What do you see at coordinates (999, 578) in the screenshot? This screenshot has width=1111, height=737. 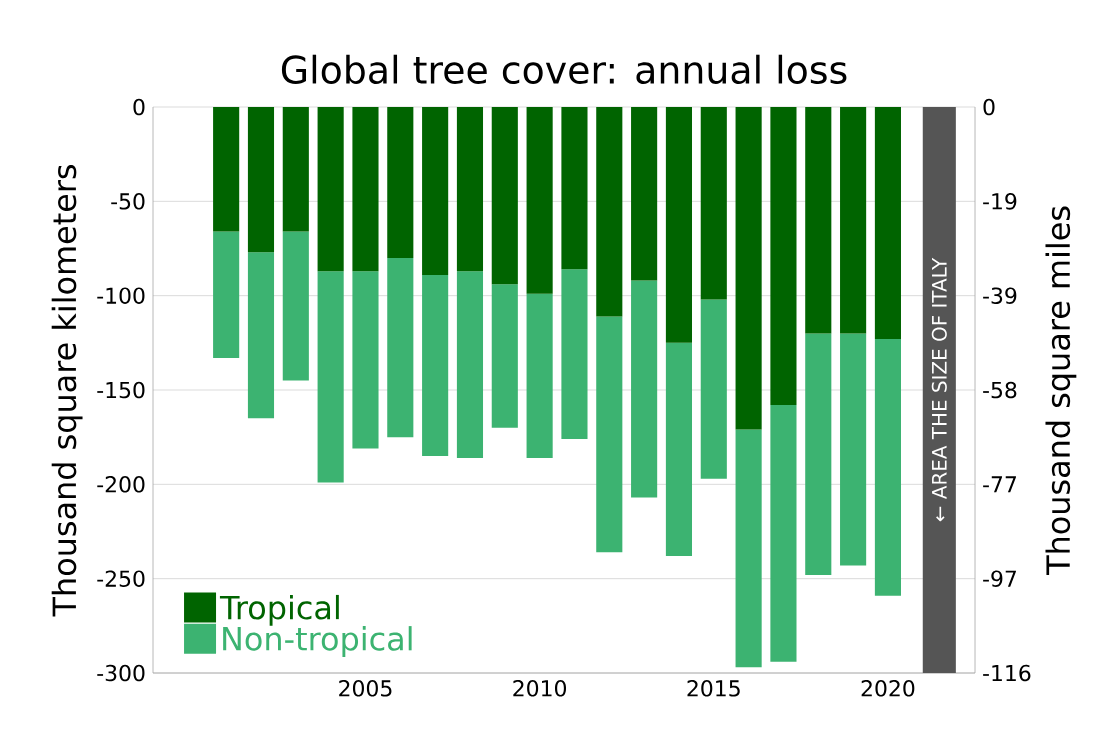 I see `y2-tick-label: -97` at bounding box center [999, 578].